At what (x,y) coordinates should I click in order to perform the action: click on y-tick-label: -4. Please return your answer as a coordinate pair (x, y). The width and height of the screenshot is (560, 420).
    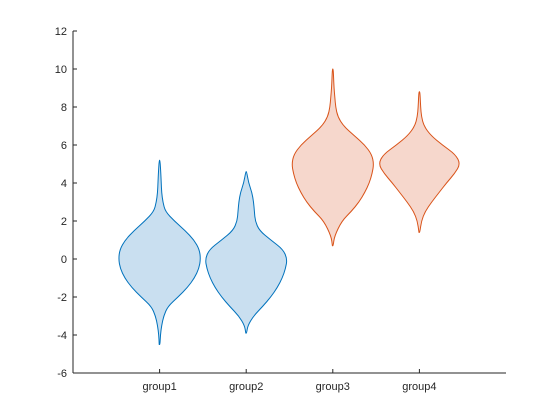
    Looking at the image, I should click on (62, 336).